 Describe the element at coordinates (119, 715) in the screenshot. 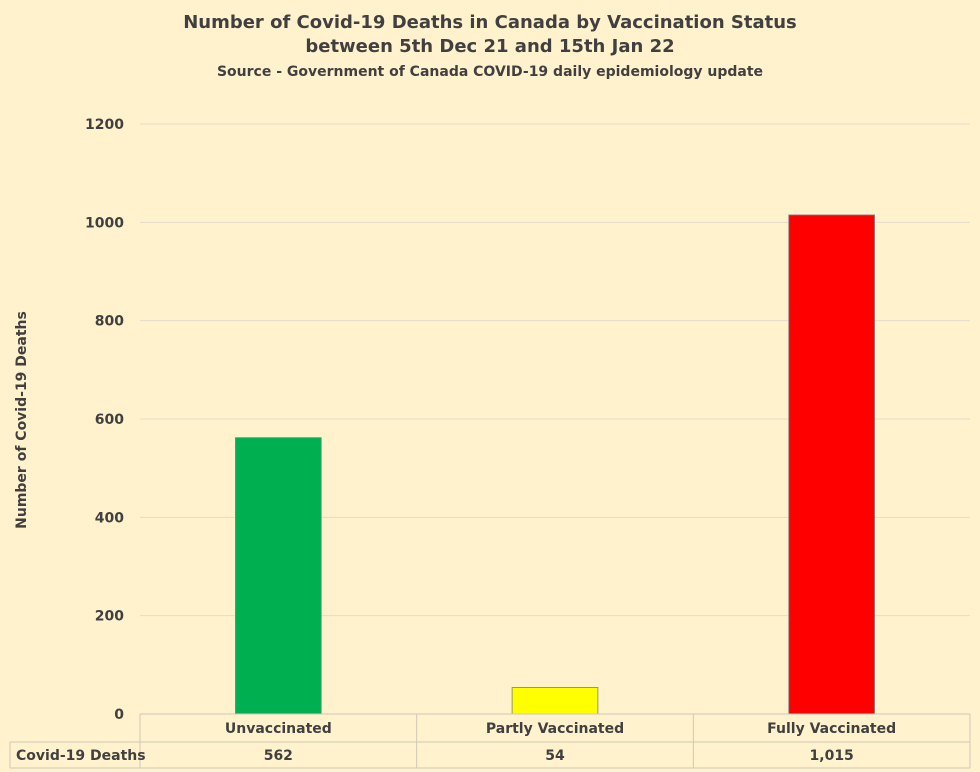

I see `y-tick-label: 0` at that location.